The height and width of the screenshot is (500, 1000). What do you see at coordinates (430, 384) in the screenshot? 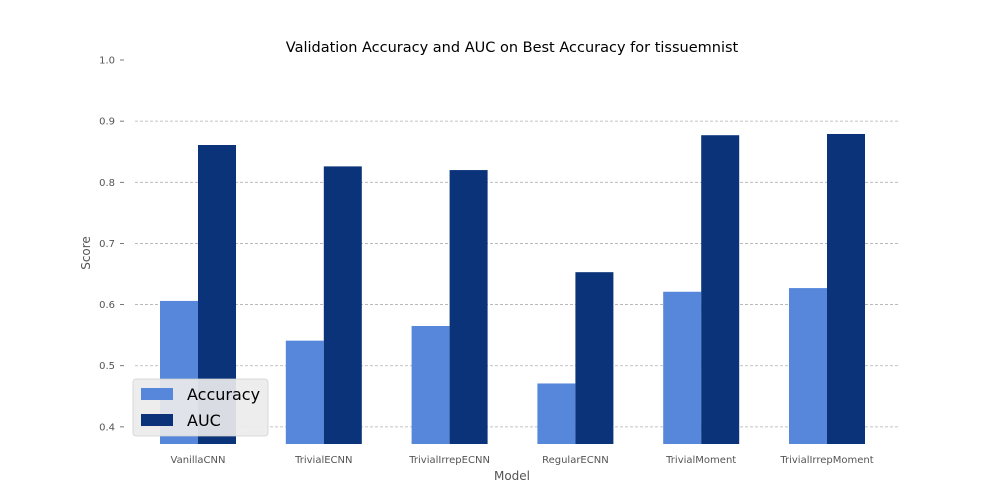
I see `bar-accuracy-trivialirrepecnn` at bounding box center [430, 384].